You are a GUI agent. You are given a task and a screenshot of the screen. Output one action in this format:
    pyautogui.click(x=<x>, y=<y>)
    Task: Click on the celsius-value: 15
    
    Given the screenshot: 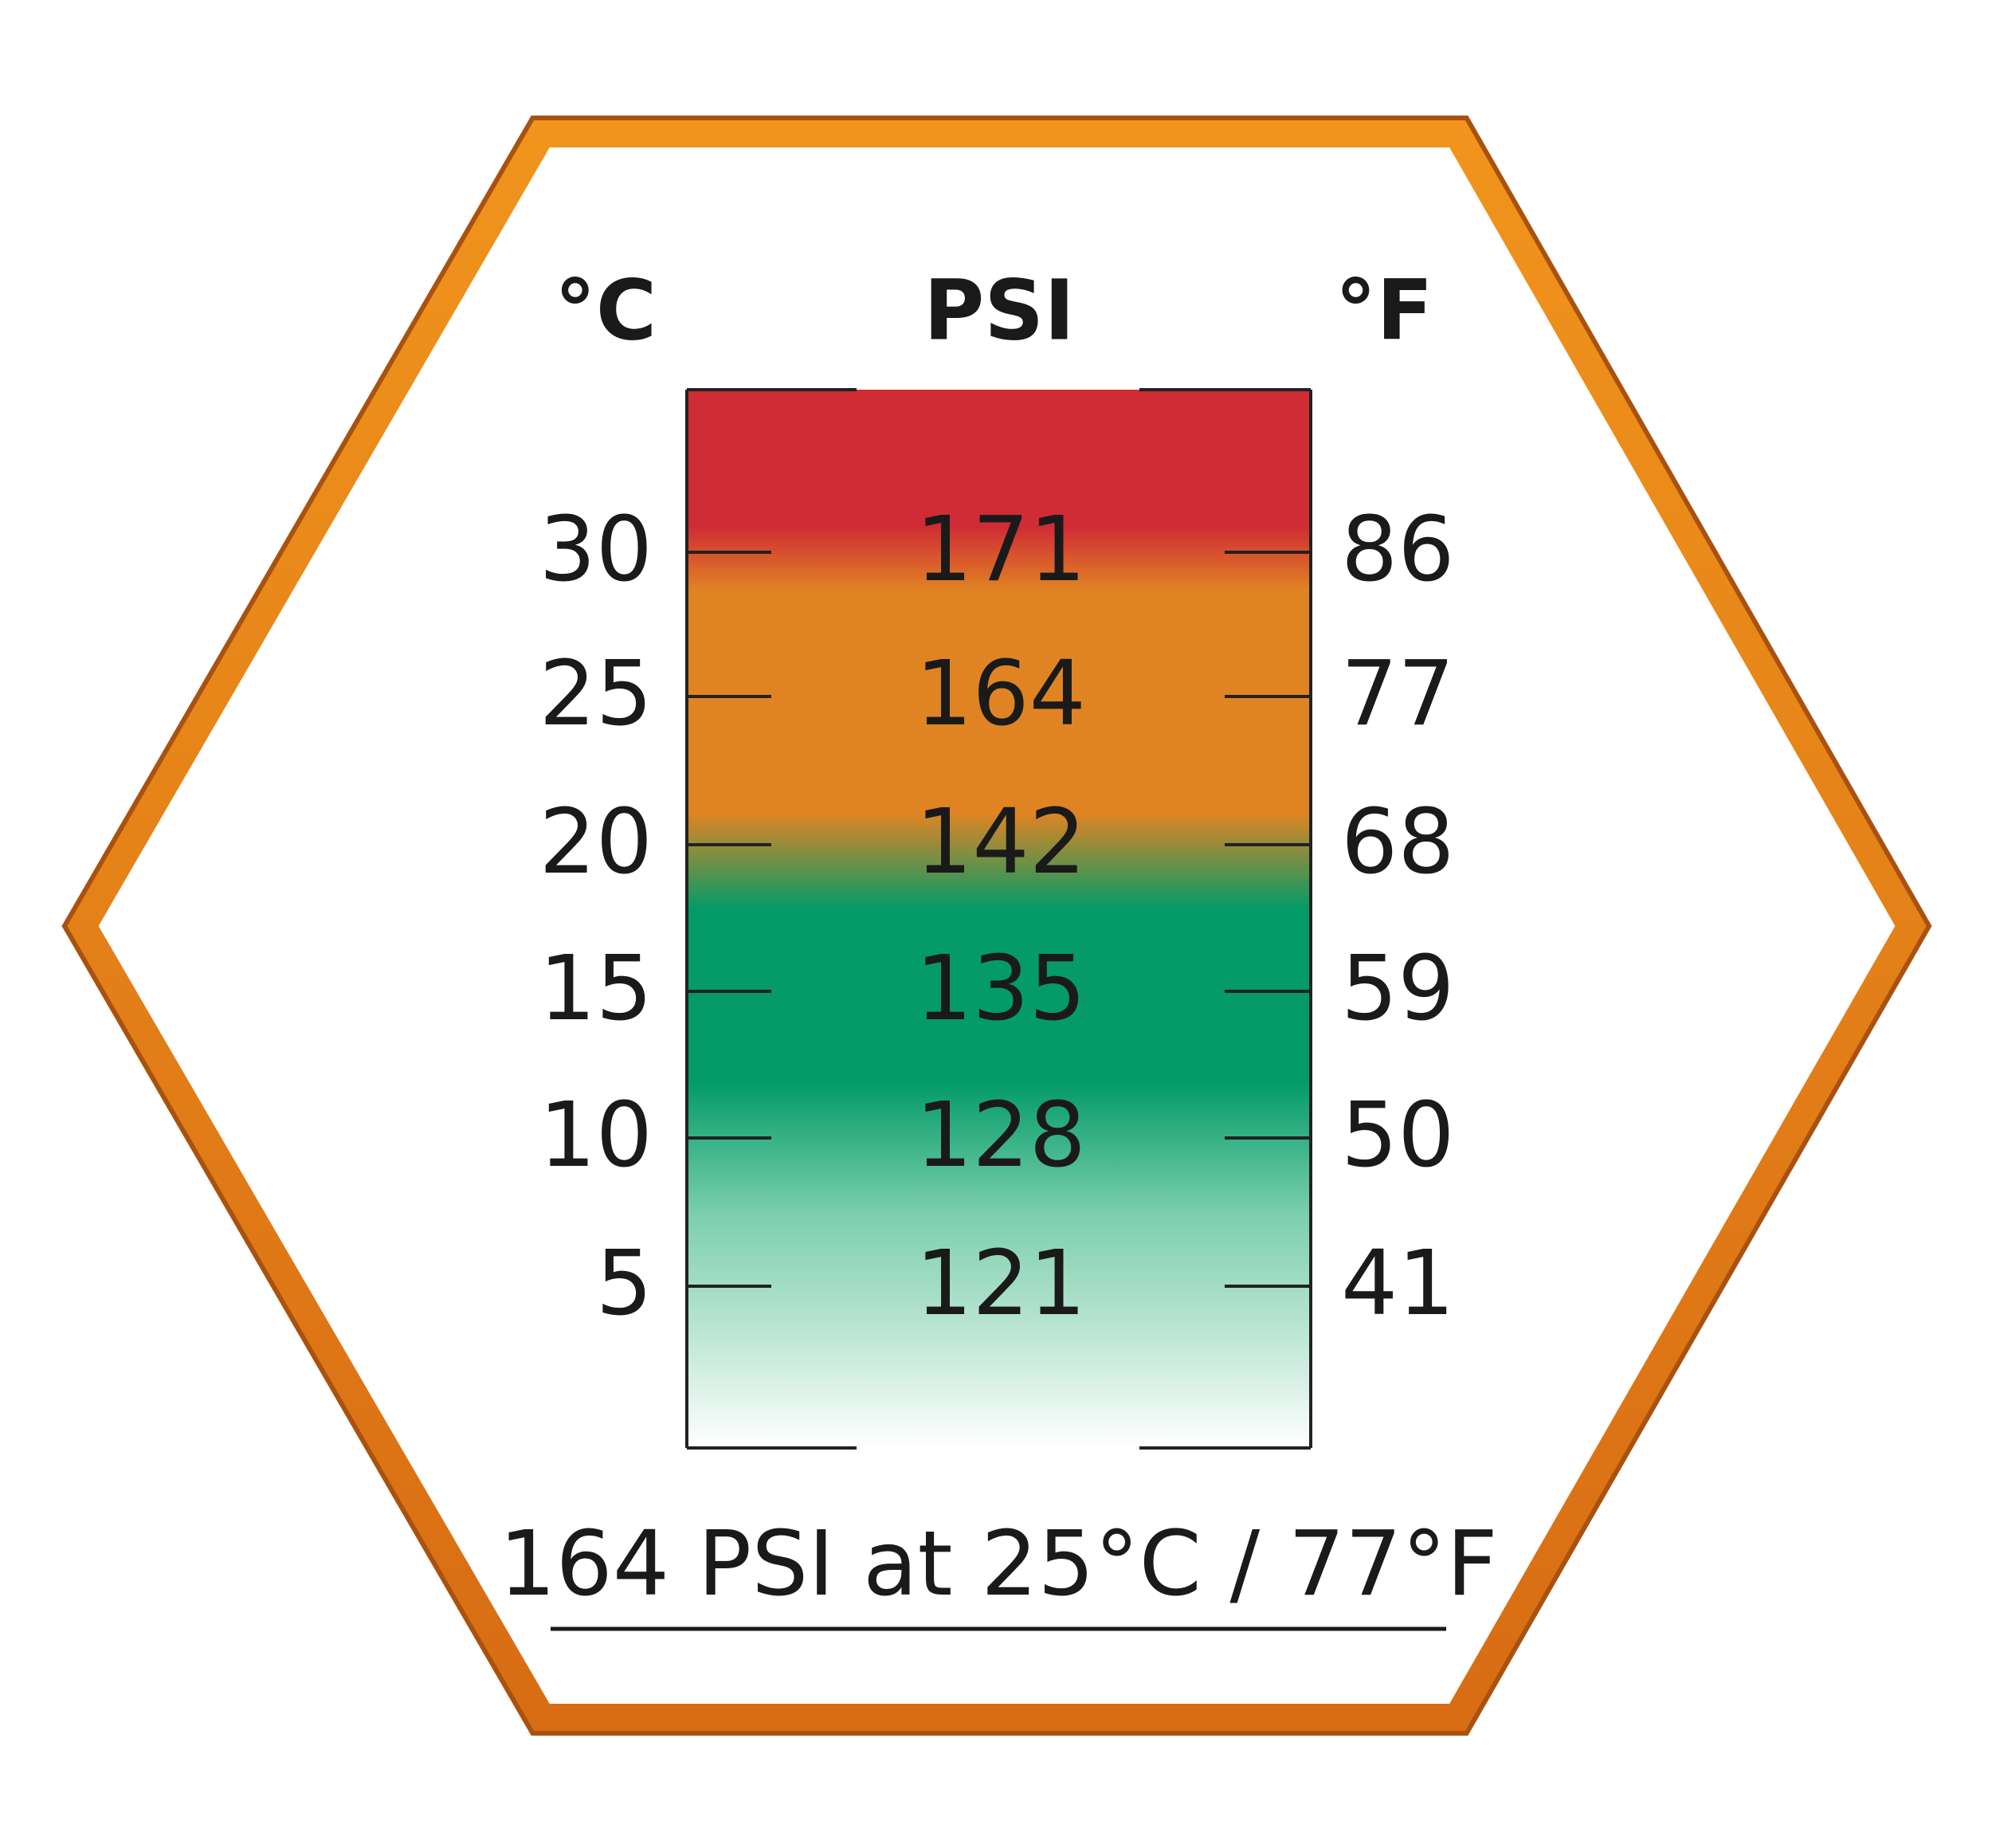 What is the action you would take?
    pyautogui.click(x=596, y=989)
    